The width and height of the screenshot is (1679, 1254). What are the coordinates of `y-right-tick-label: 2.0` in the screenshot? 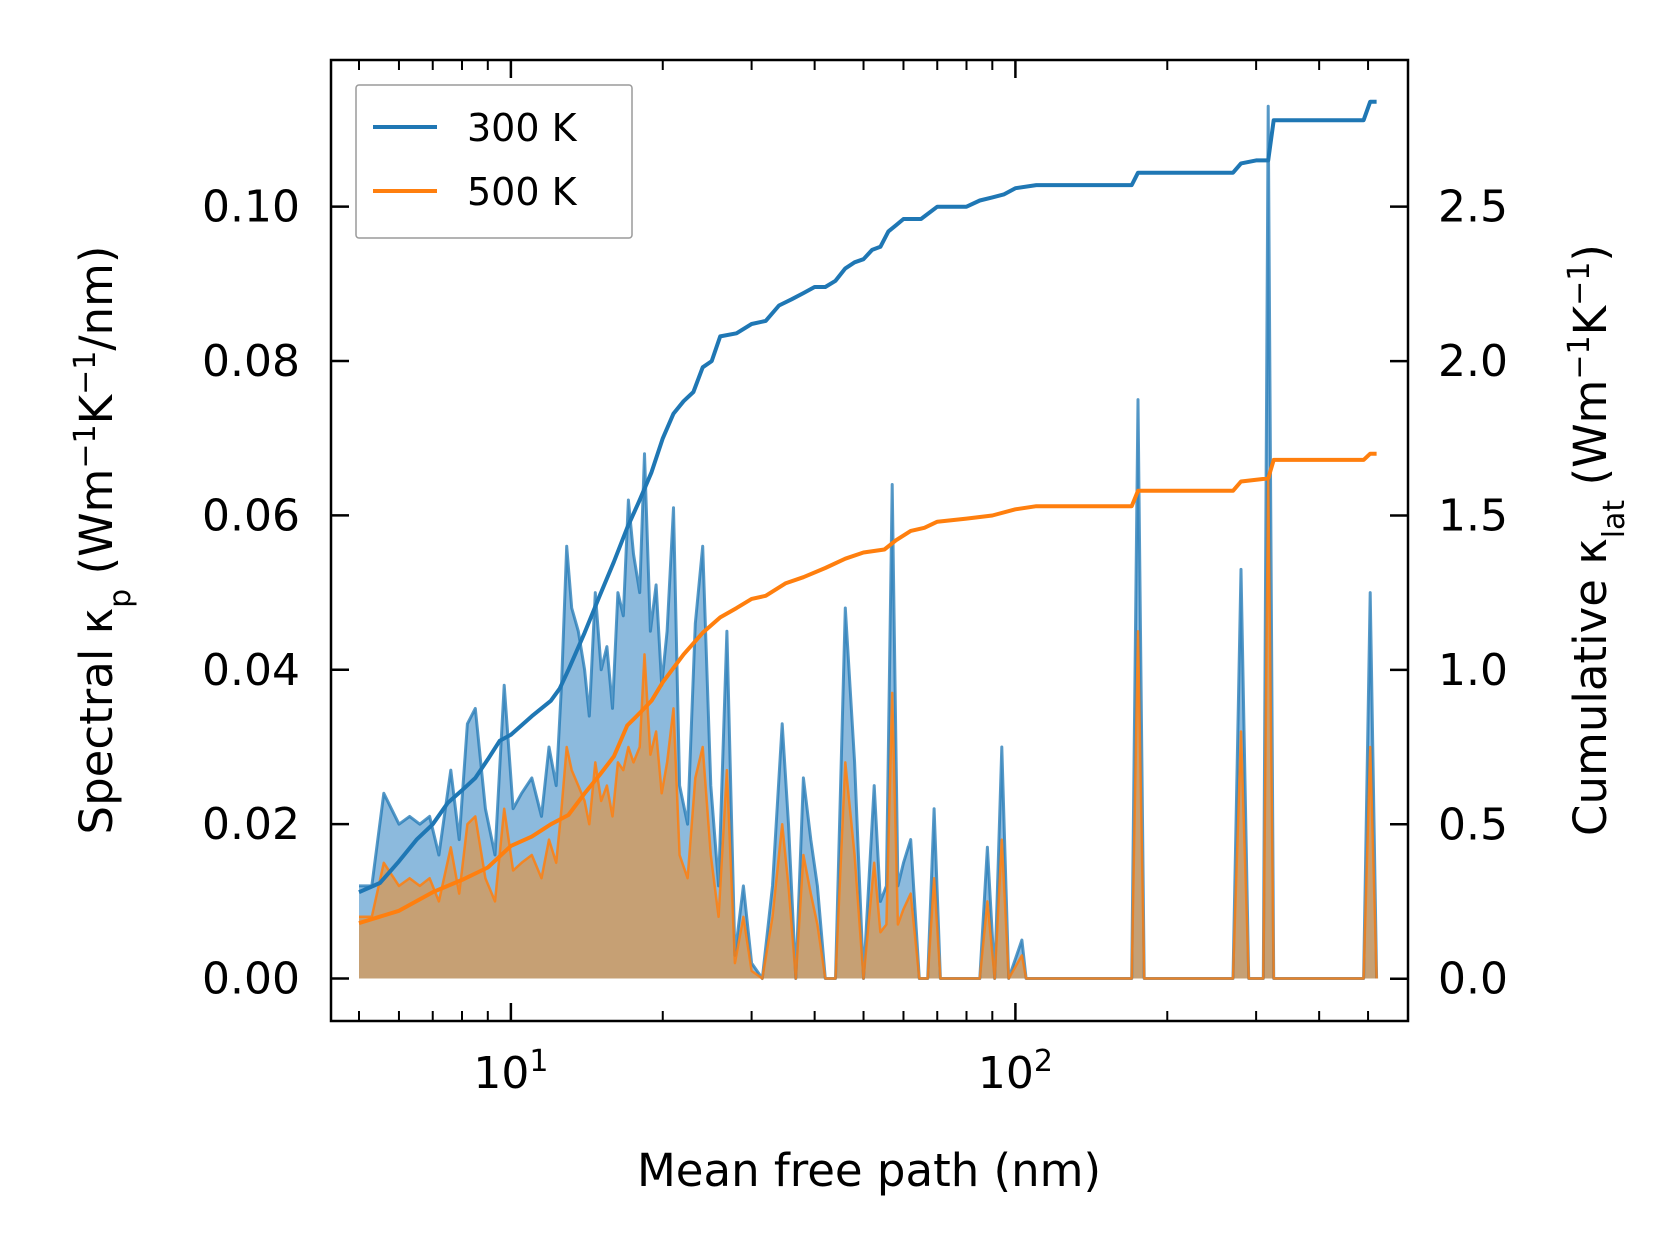 It's located at (1473, 361).